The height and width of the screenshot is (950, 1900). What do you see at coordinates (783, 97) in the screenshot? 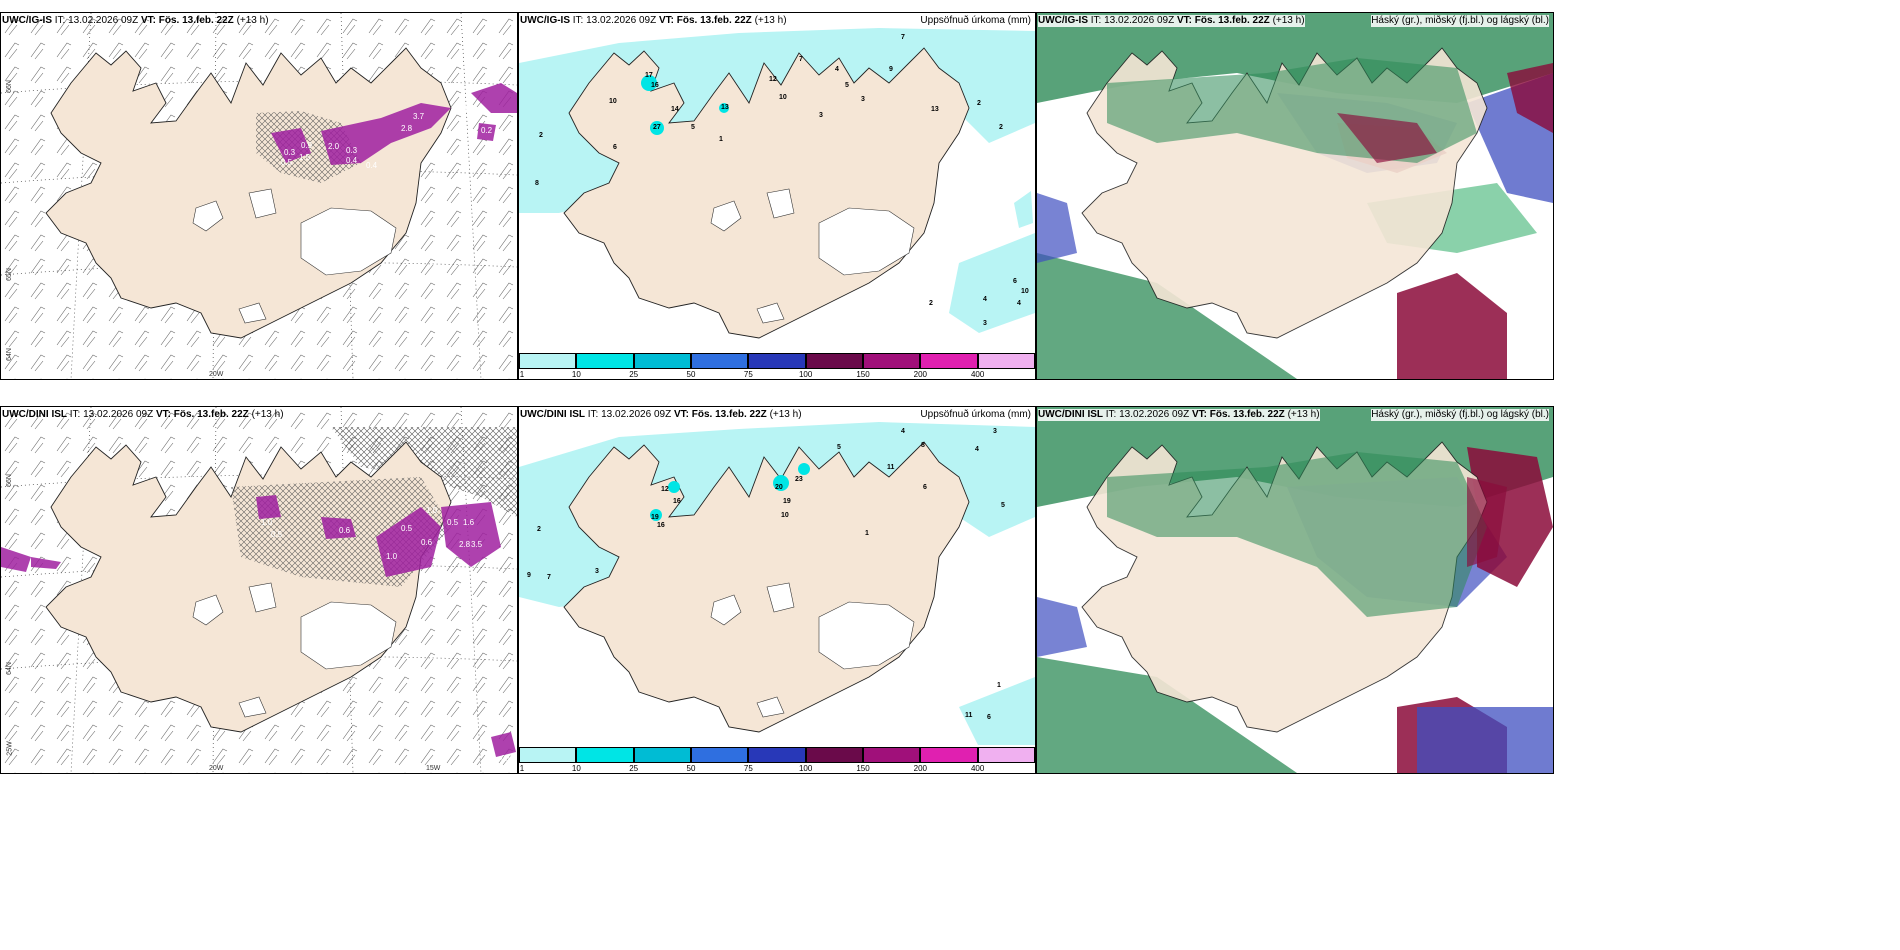
I see `precip-value: 10` at bounding box center [783, 97].